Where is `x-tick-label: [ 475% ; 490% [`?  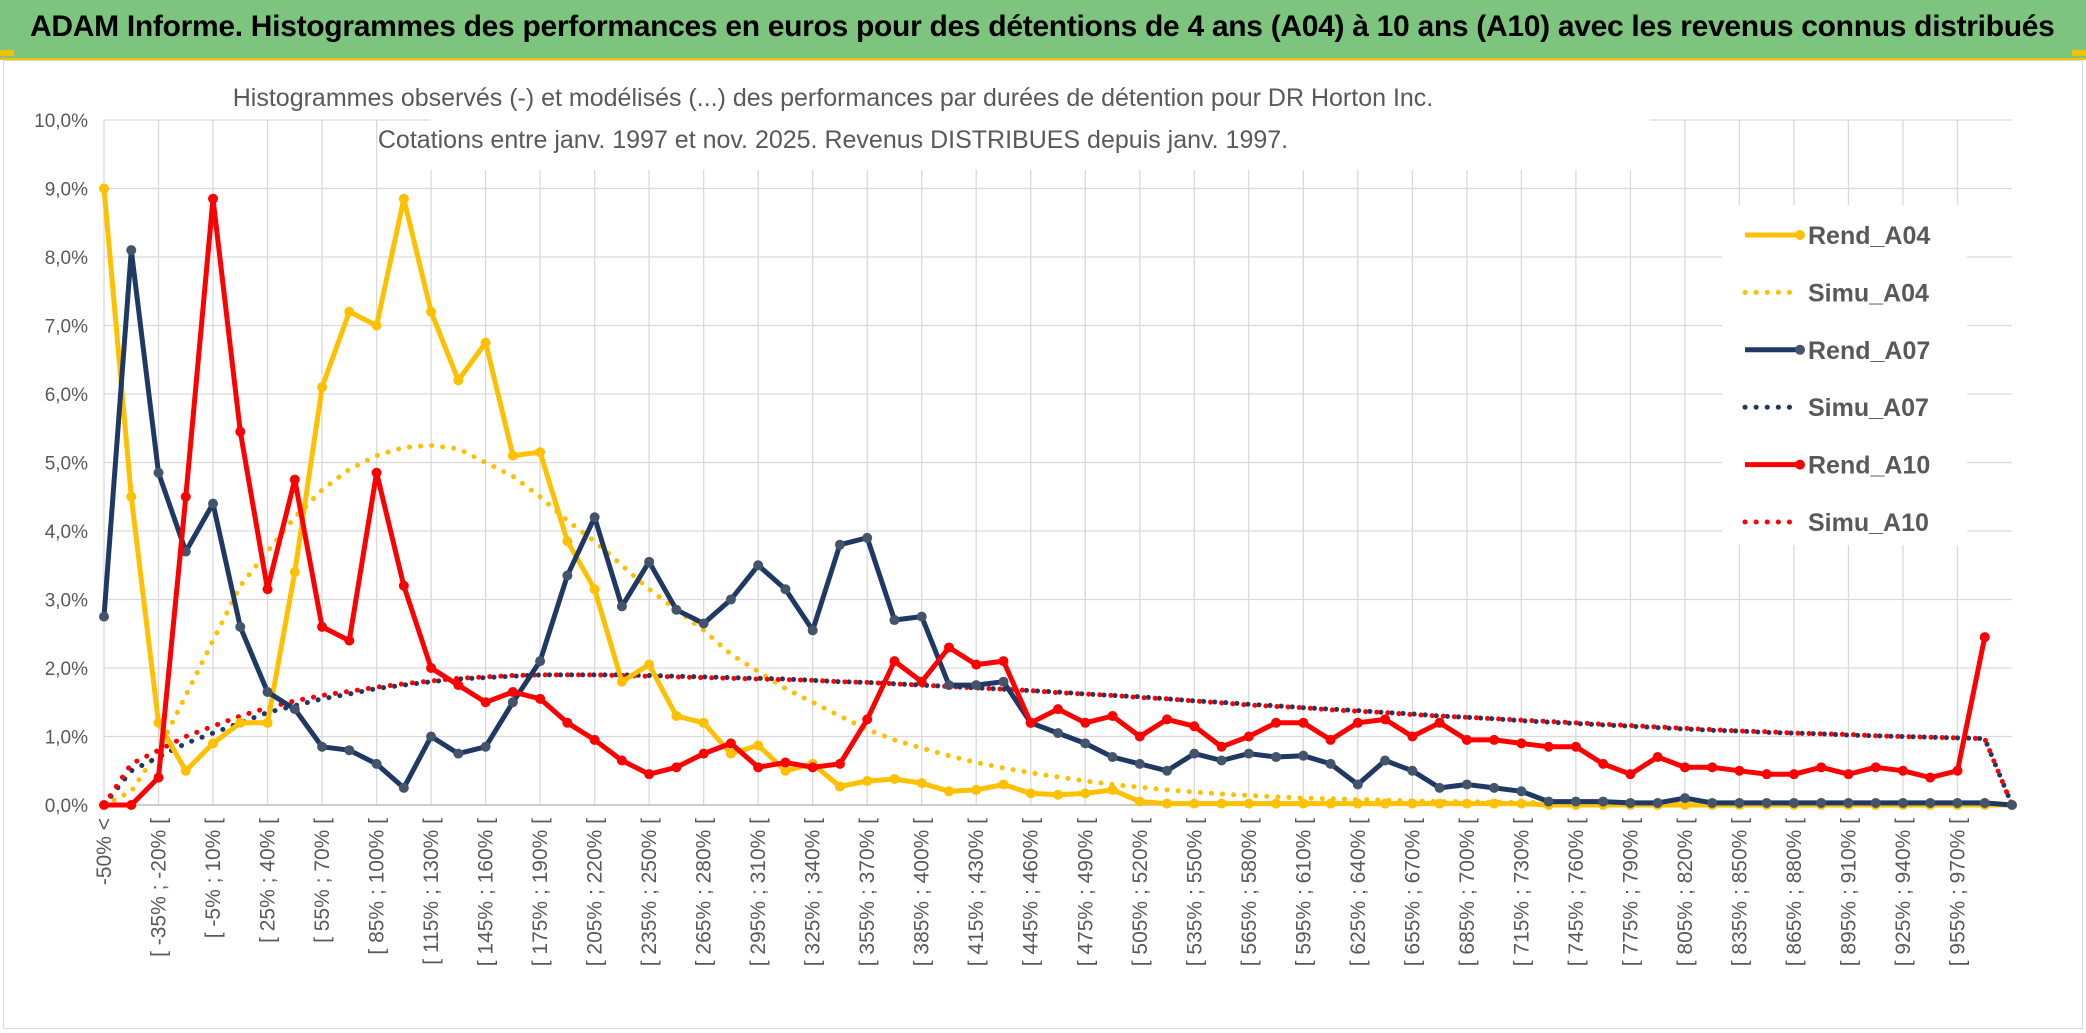 x-tick-label: [ 475% ; 490% [ is located at coordinates (1085, 892).